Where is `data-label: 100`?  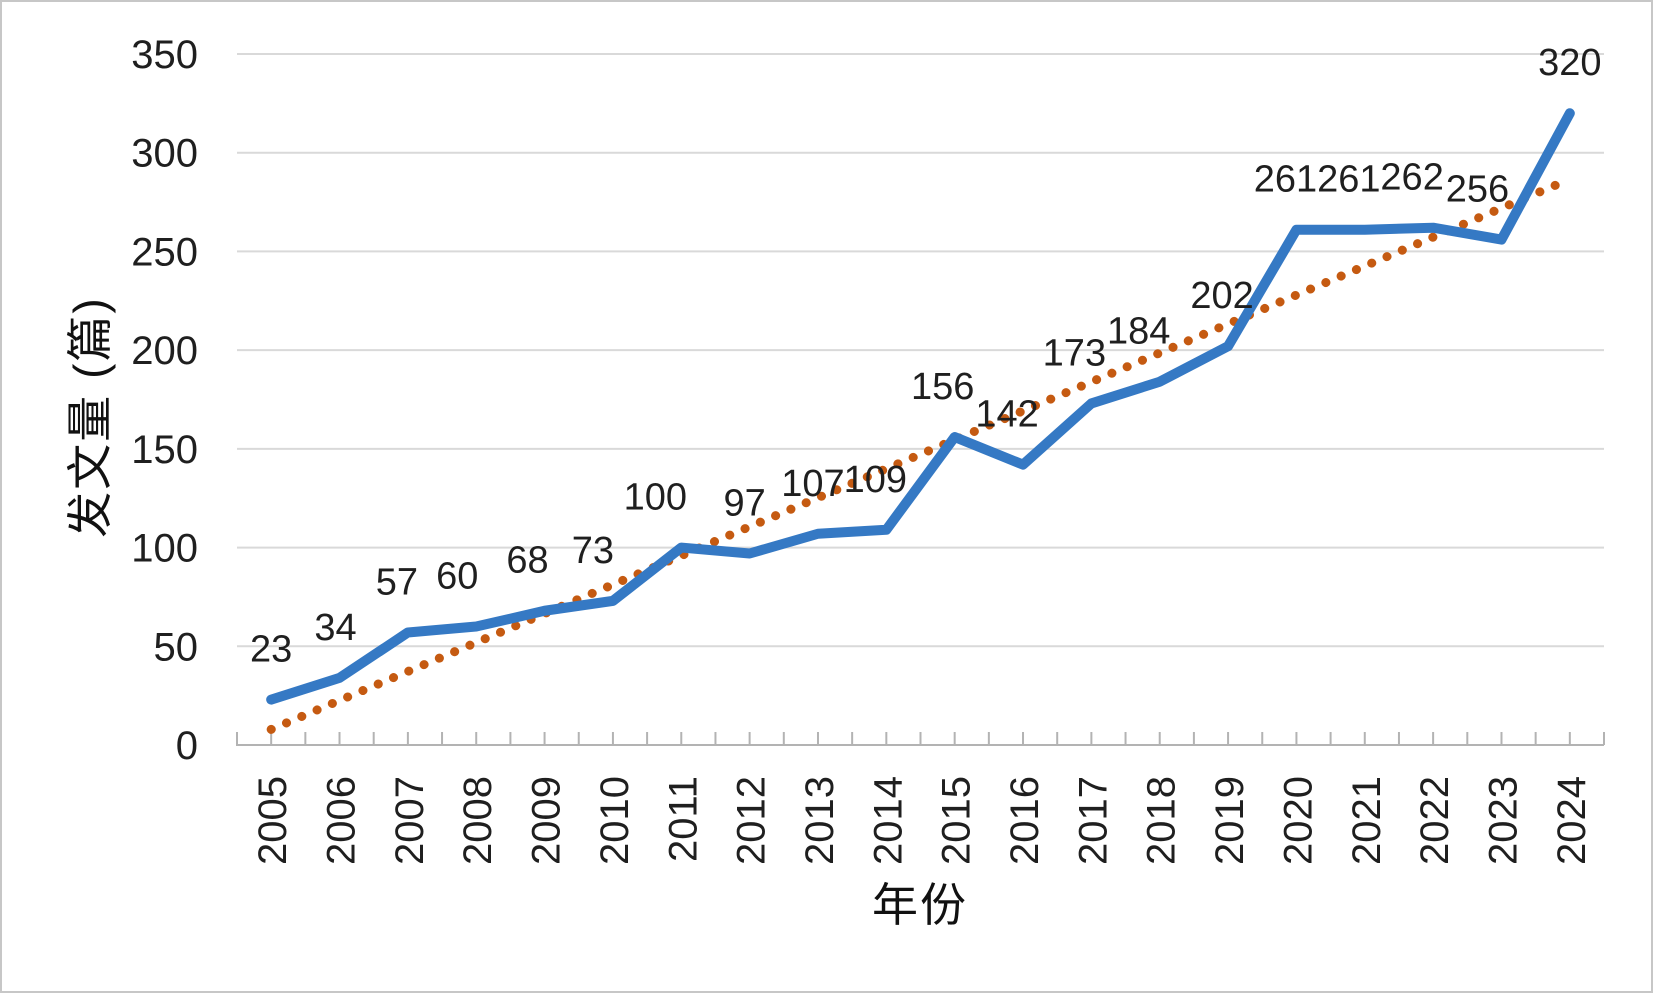 data-label: 100 is located at coordinates (655, 498).